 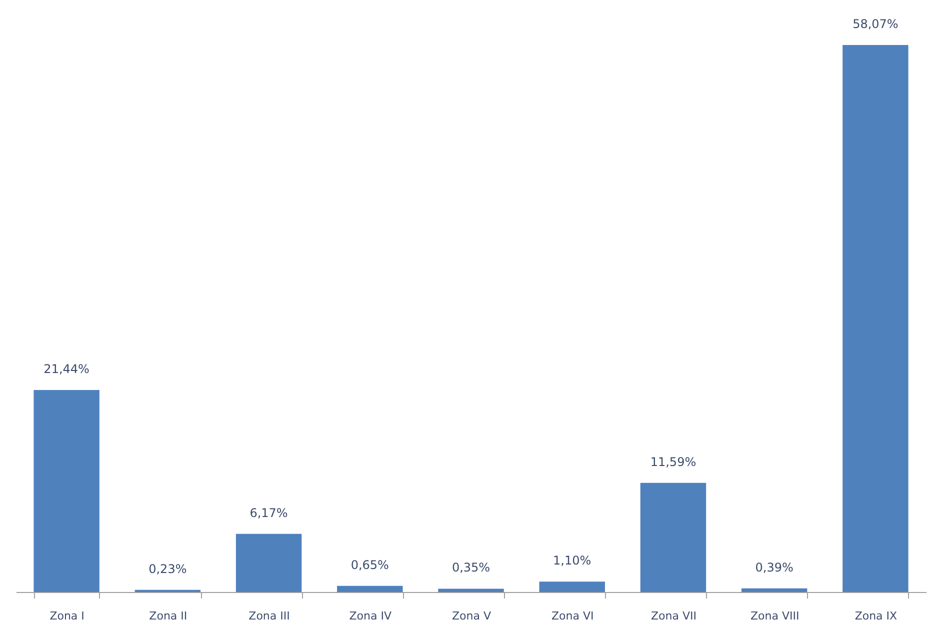 I want to click on x-tick-label: Zona VIII, so click(x=775, y=616).